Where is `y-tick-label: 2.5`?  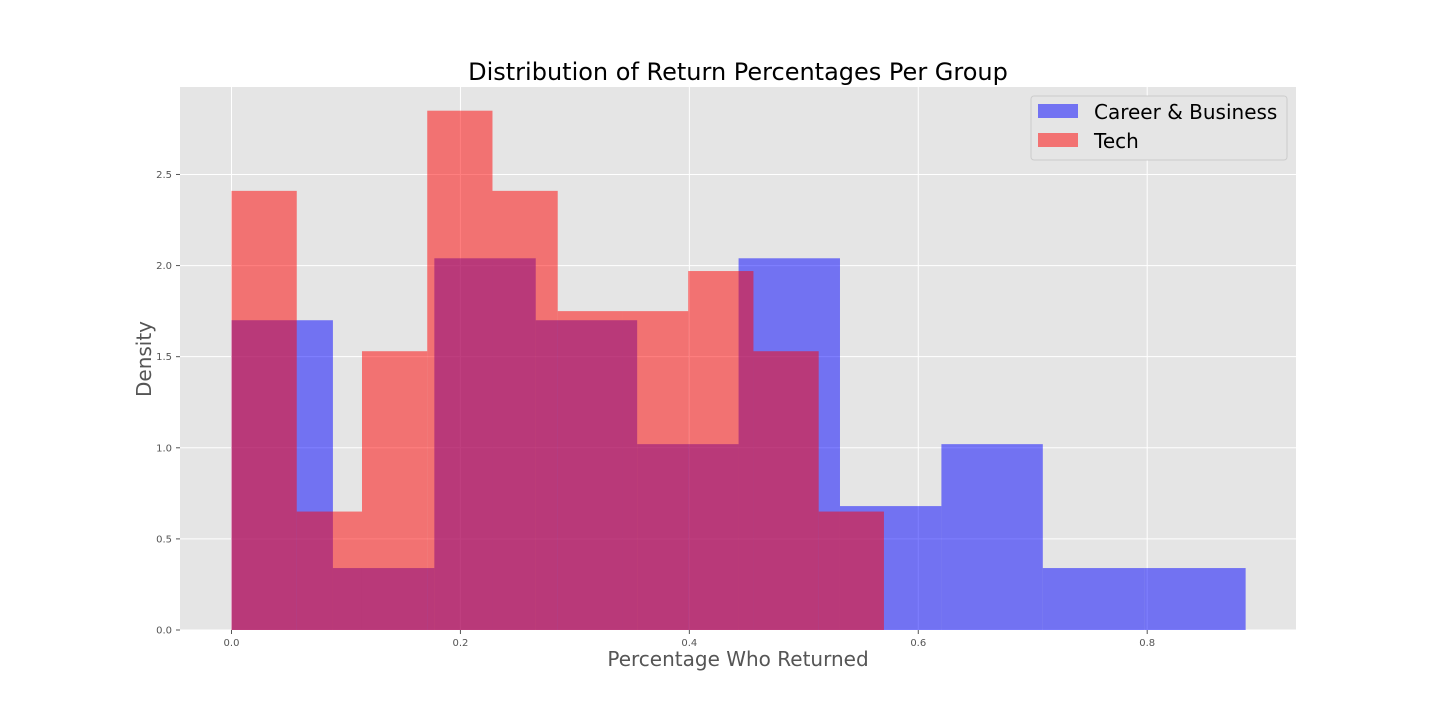
y-tick-label: 2.5 is located at coordinates (164, 175).